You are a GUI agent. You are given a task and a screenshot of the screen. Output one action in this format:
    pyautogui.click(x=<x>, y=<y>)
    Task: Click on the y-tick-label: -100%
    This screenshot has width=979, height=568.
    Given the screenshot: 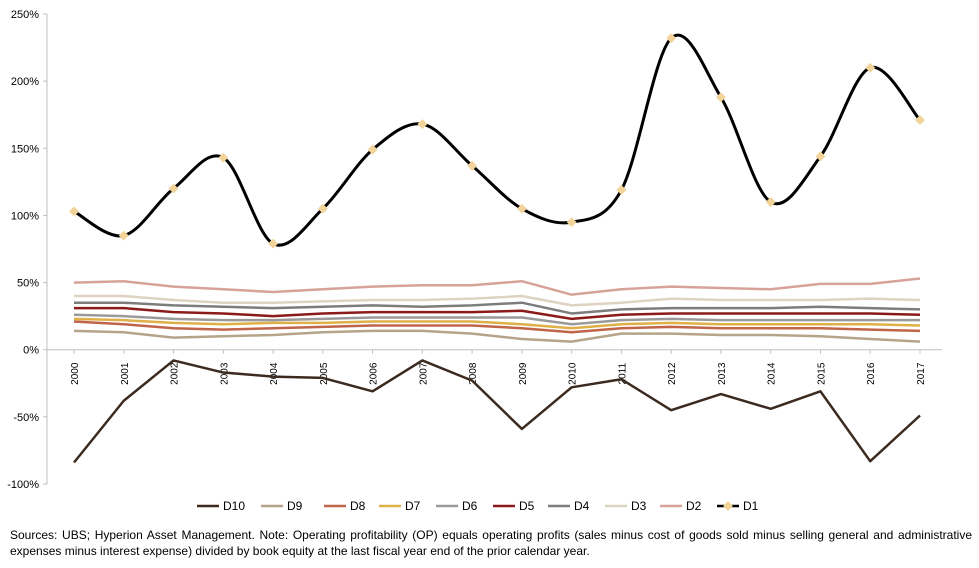 What is the action you would take?
    pyautogui.click(x=23, y=485)
    